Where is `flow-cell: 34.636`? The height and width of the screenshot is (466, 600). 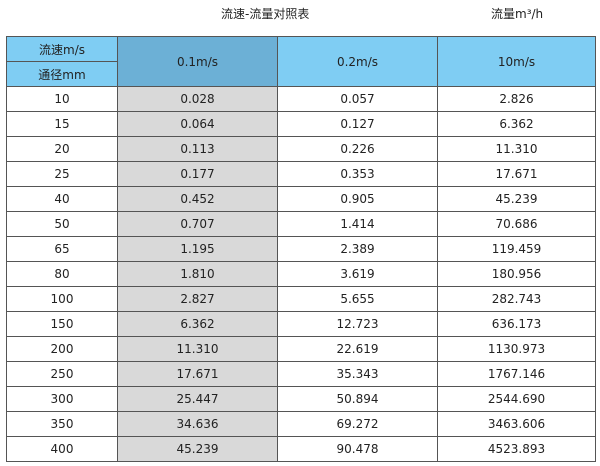 flow-cell: 34.636 is located at coordinates (197, 424).